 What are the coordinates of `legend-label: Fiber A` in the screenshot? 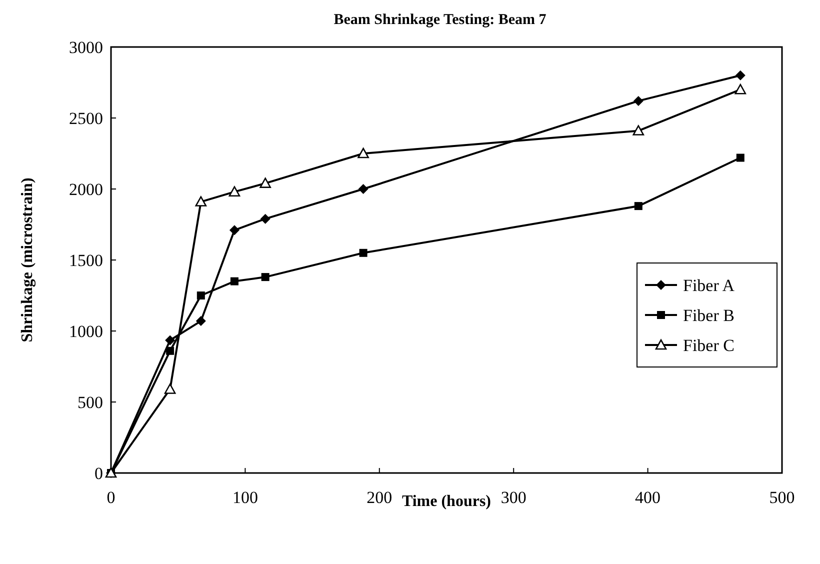 It's located at (709, 285).